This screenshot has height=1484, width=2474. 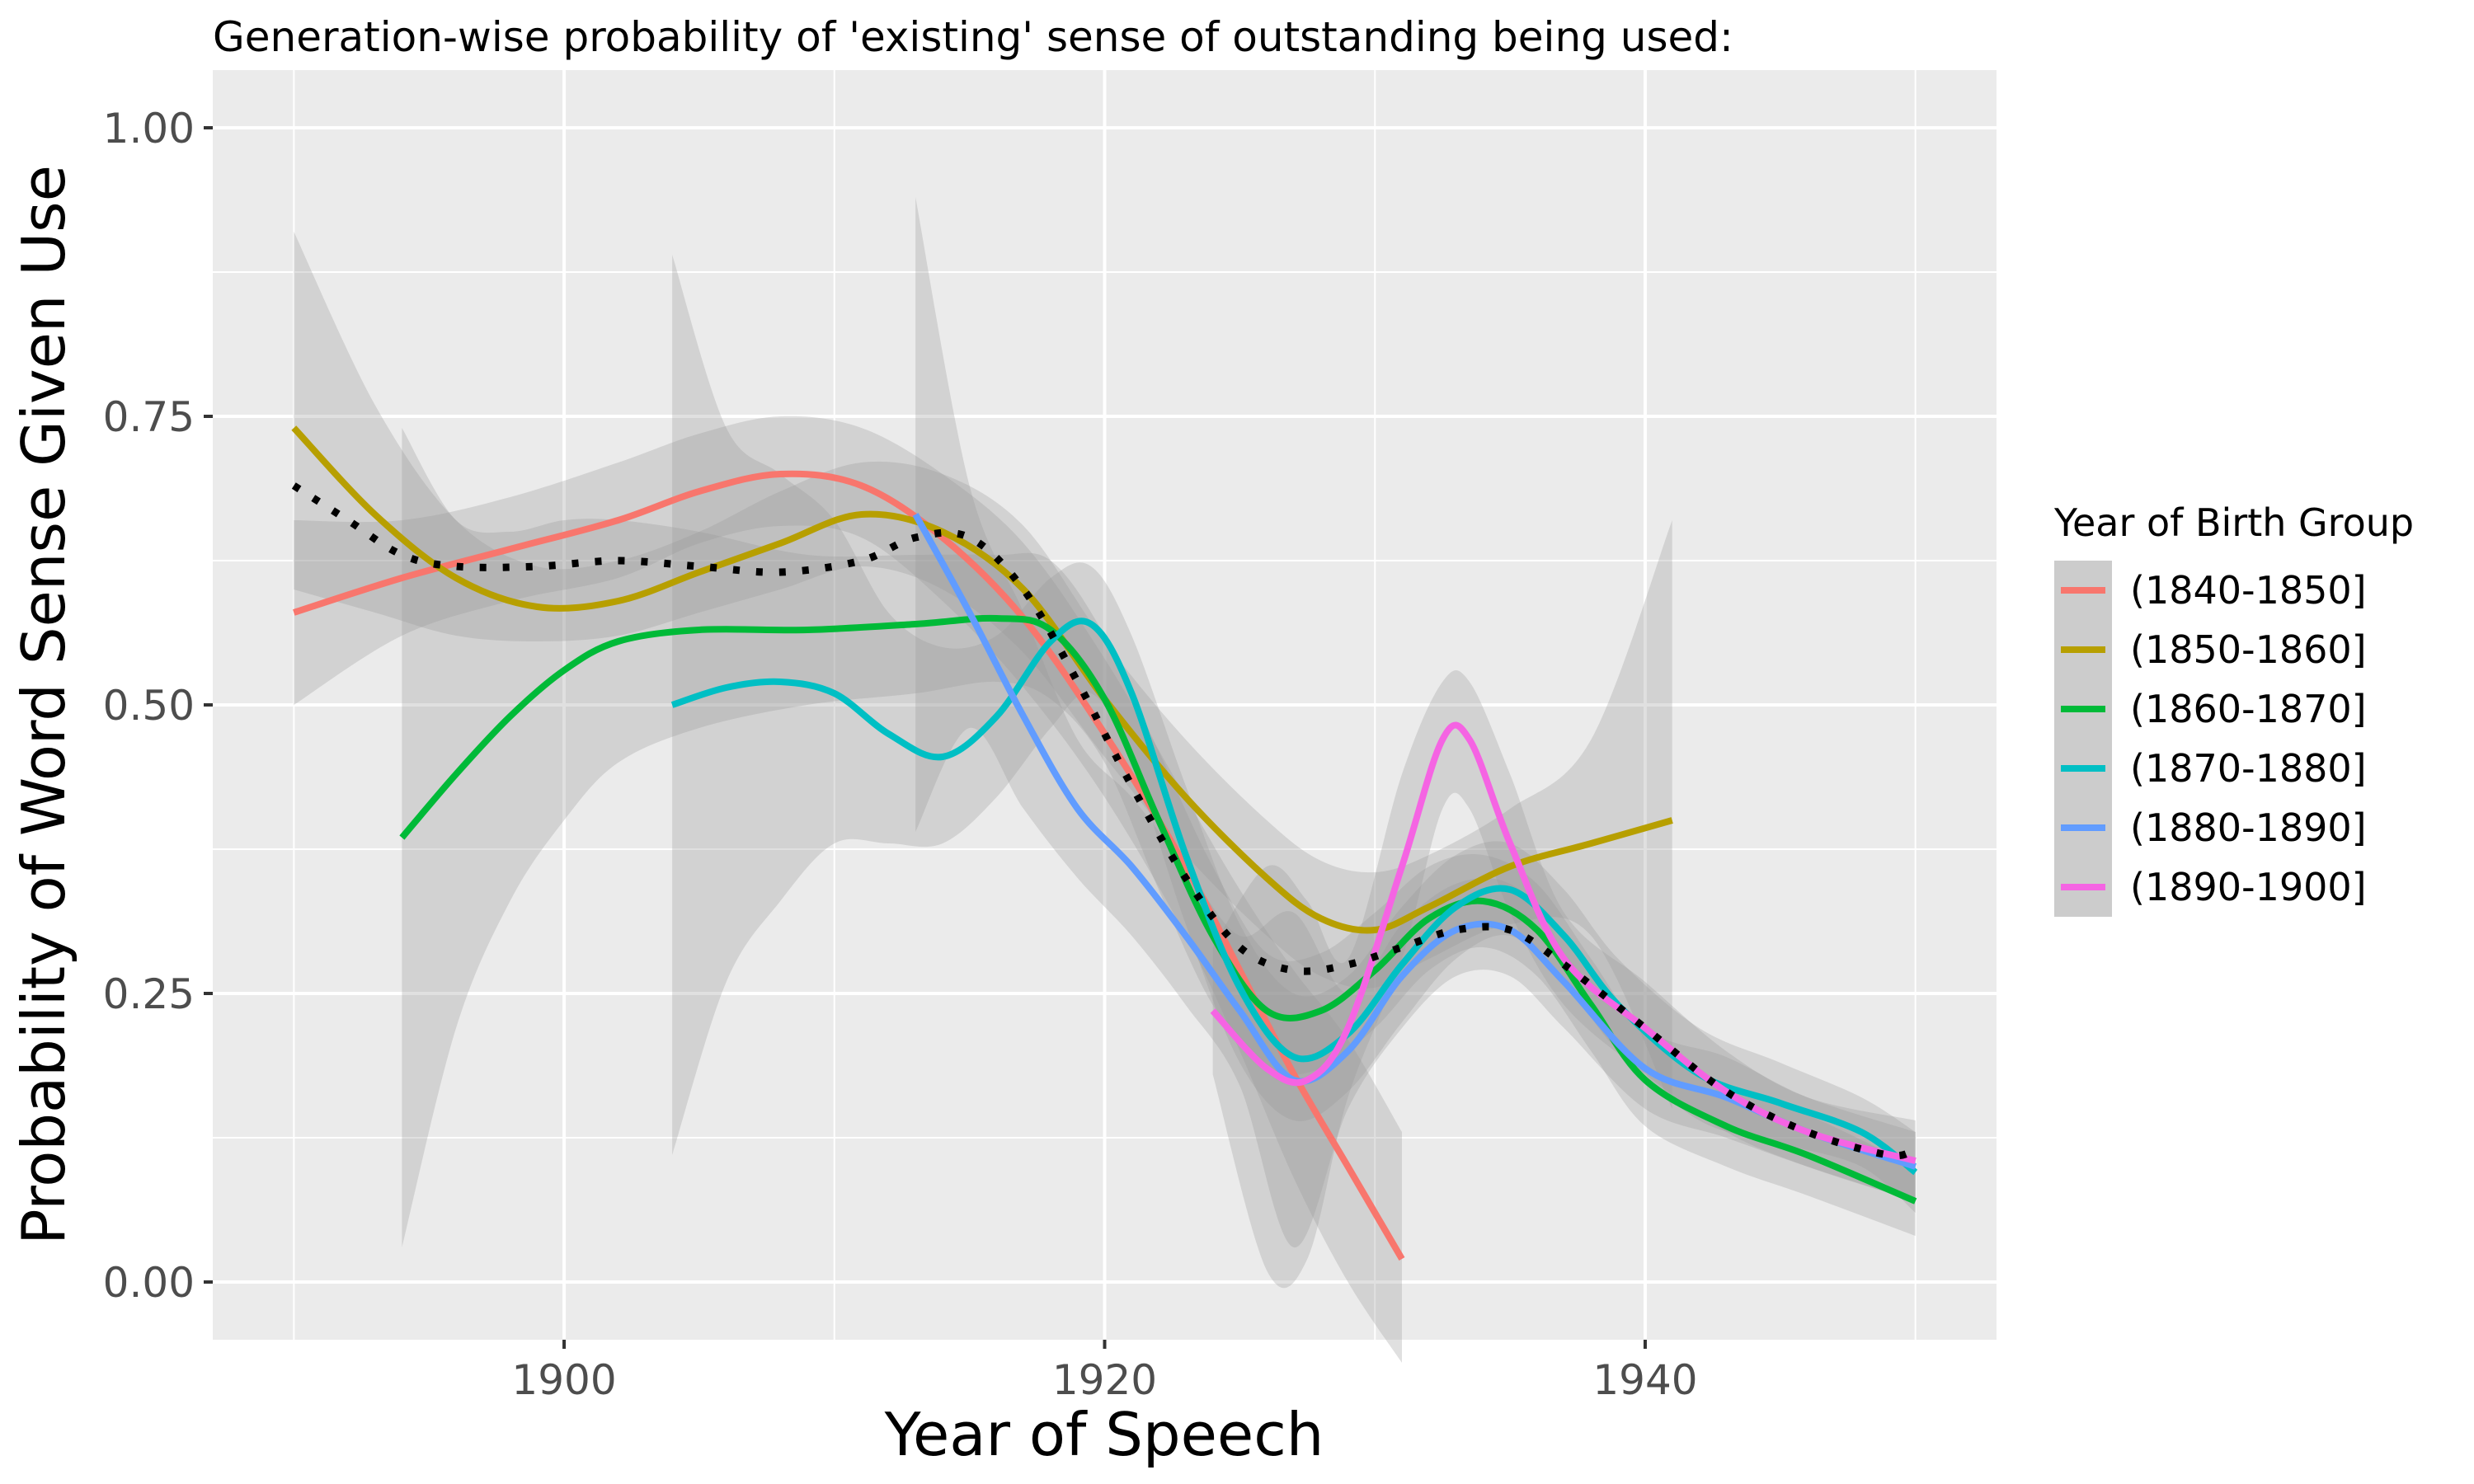 What do you see at coordinates (1104, 1434) in the screenshot?
I see `x-axis-title: Year of Speech` at bounding box center [1104, 1434].